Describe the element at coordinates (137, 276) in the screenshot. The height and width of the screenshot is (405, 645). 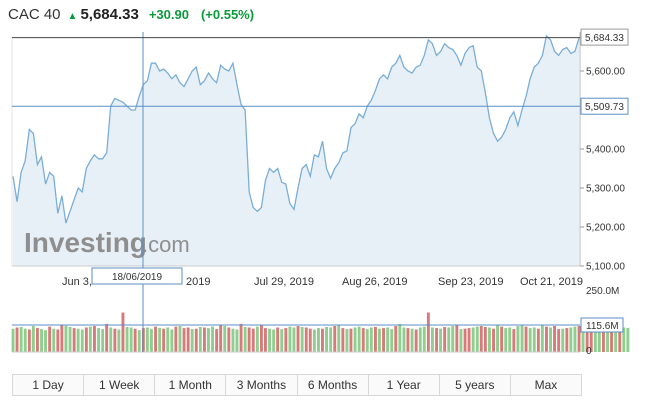
I see `crosshair-date-box` at that location.